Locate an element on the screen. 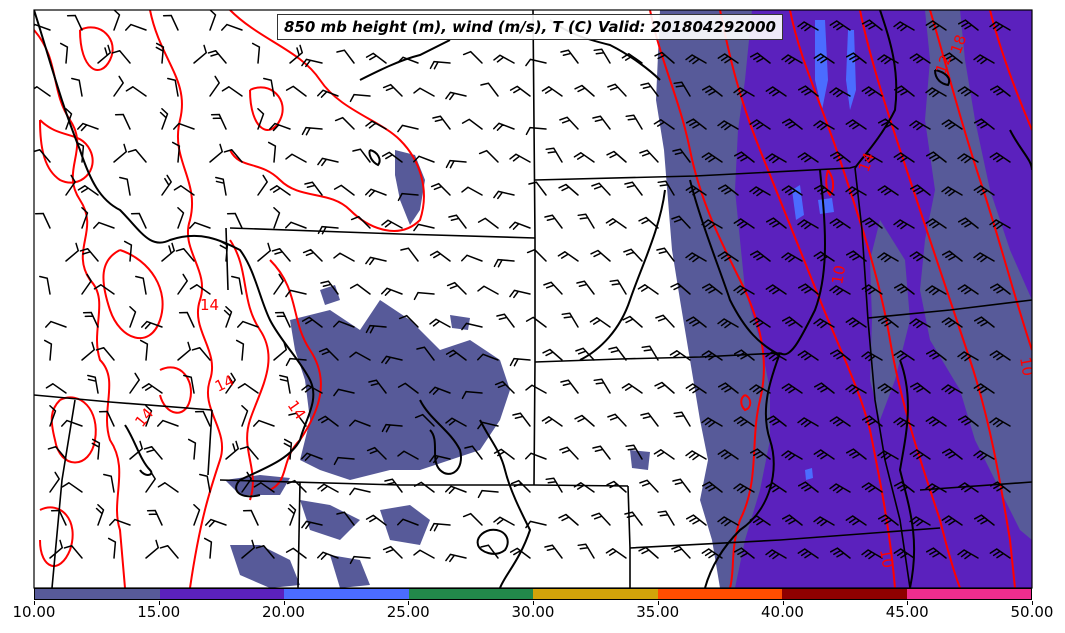 This screenshot has height=633, width=1065. colorbar-tick-label: 20.00 is located at coordinates (283, 612).